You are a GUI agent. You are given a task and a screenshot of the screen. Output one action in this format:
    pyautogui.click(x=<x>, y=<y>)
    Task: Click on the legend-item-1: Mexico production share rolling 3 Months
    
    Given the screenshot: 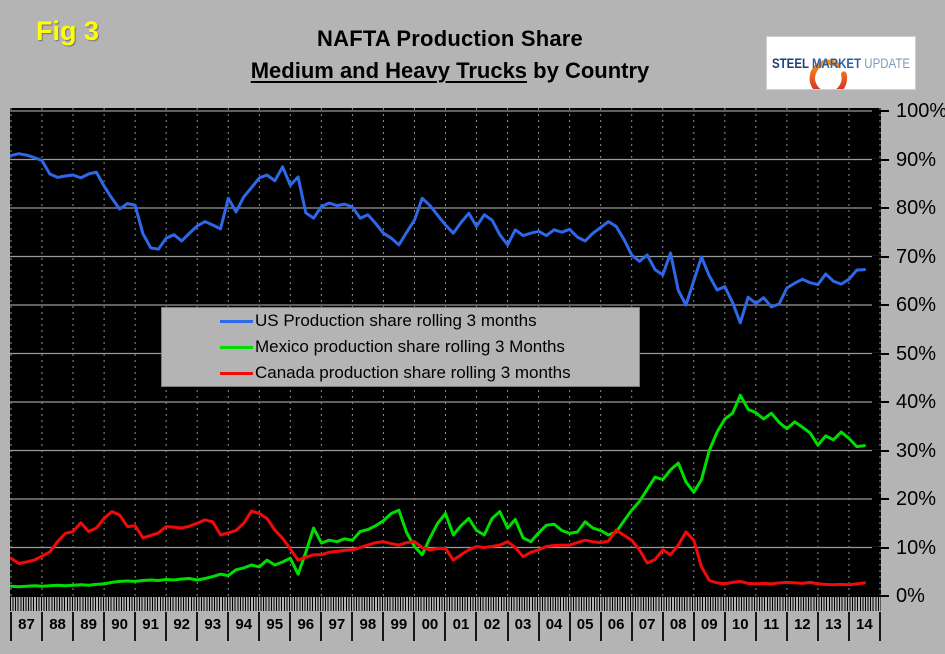 What is the action you would take?
    pyautogui.click(x=429, y=347)
    